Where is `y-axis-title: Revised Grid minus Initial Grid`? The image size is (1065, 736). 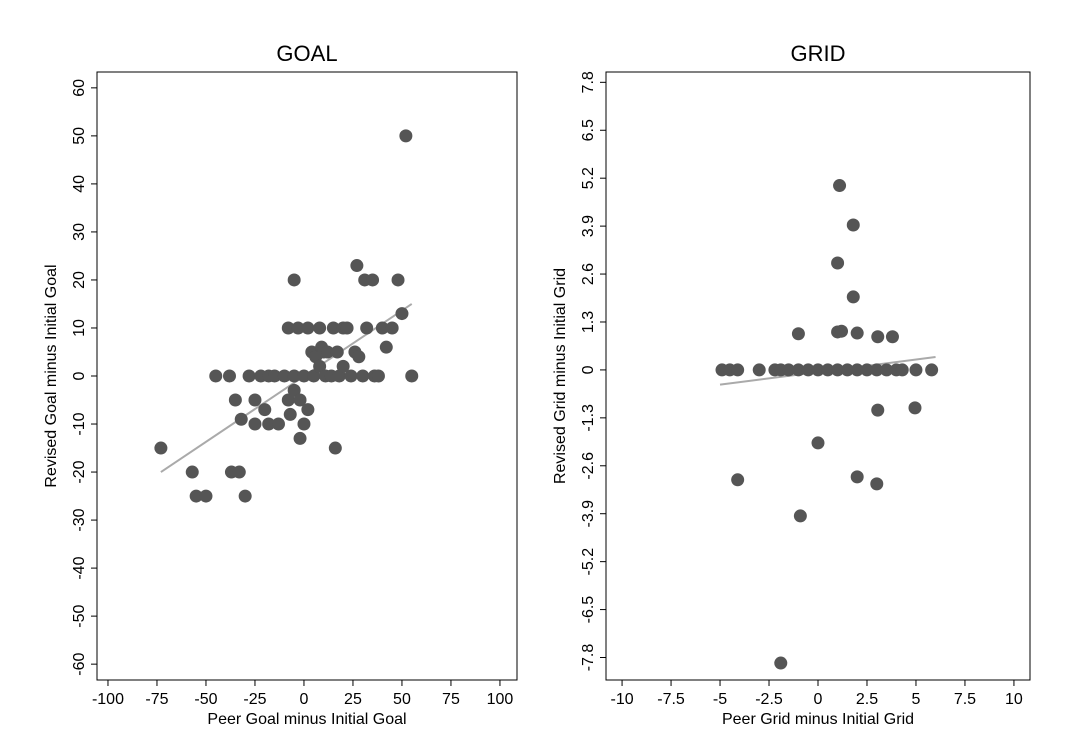
y-axis-title: Revised Grid minus Initial Grid is located at coordinates (560, 376).